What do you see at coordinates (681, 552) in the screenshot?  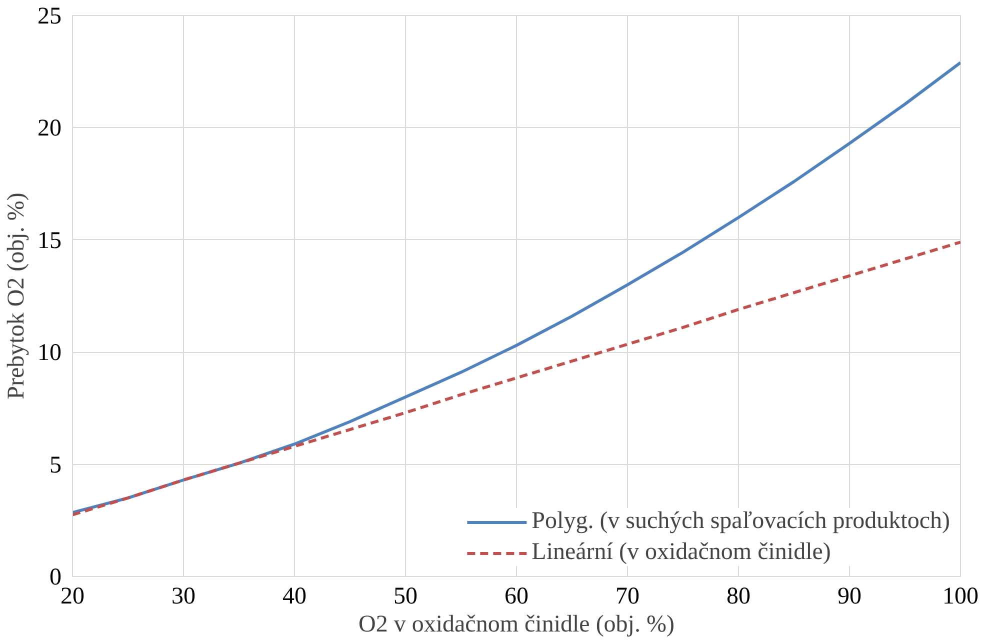 I see `legend-label: Lineární (v oxidačnom činidle)` at bounding box center [681, 552].